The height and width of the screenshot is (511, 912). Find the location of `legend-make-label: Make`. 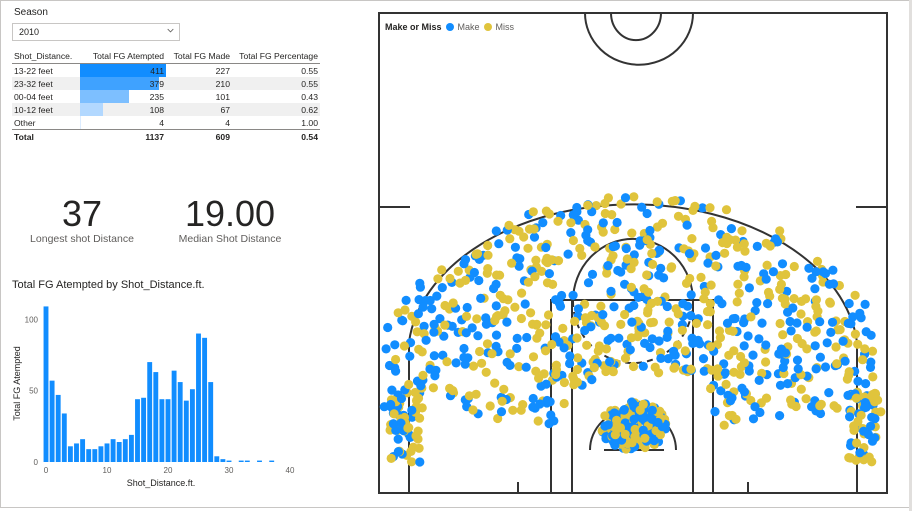

legend-make-label: Make is located at coordinates (468, 27).